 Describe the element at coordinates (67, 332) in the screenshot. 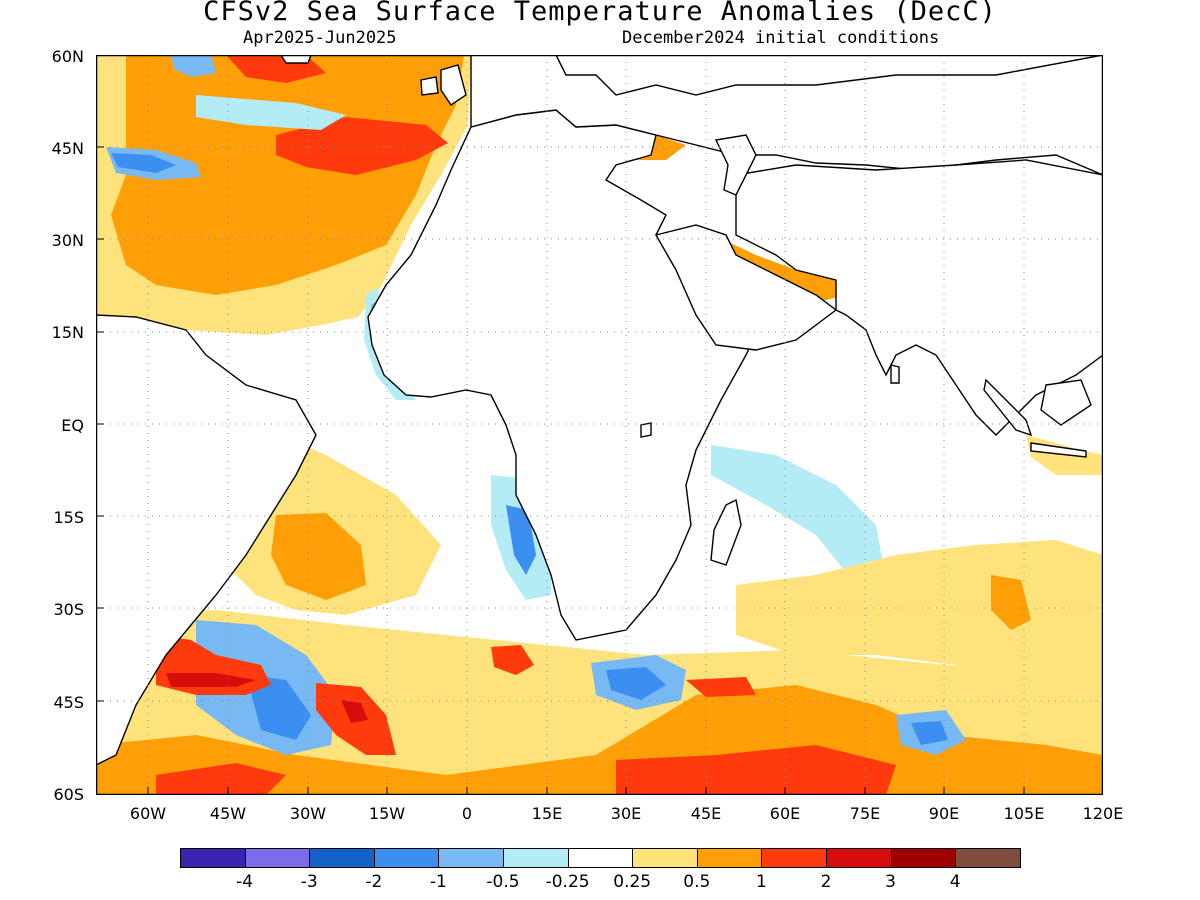

I see `lat-label-15n: 15N` at that location.